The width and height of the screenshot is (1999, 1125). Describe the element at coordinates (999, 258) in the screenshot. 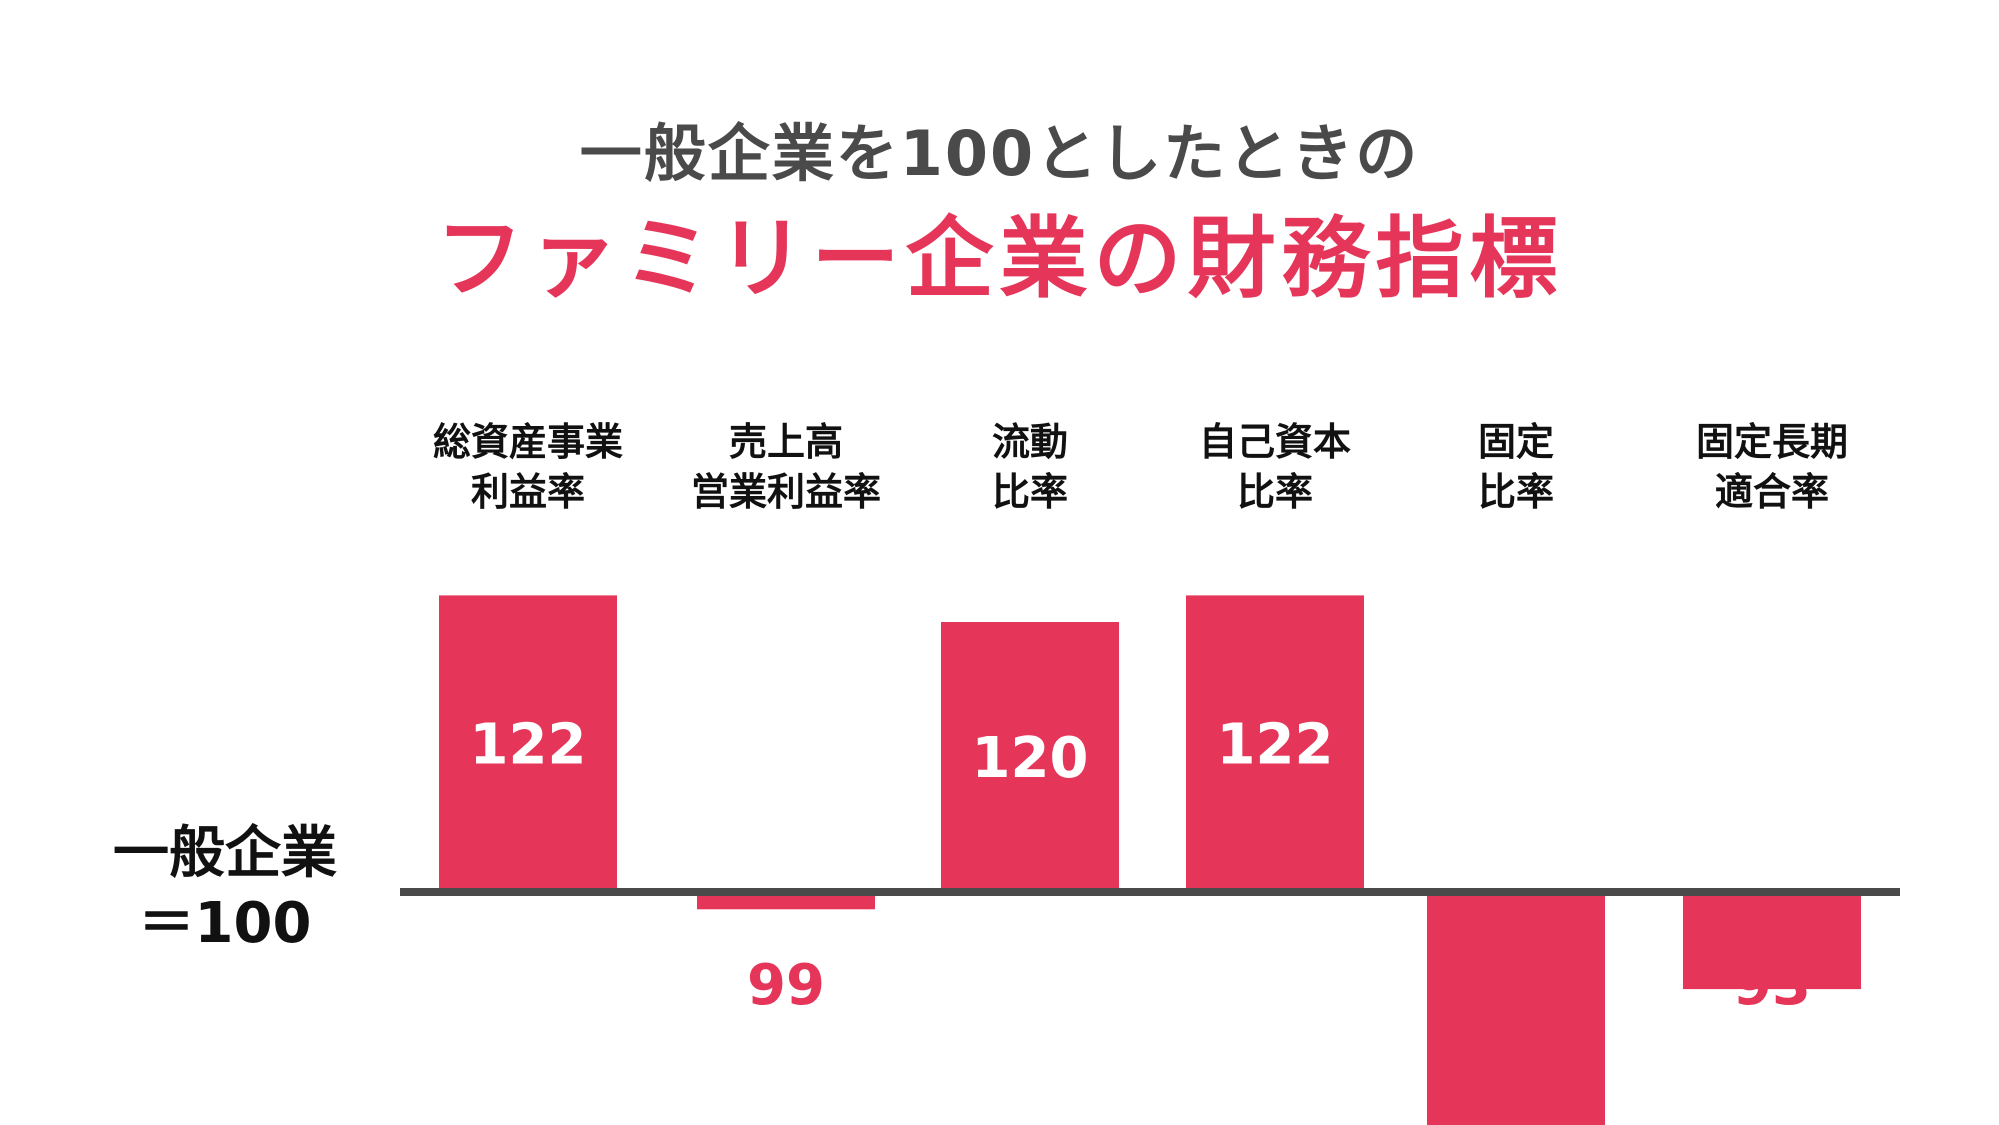

I see `chart-title: ファミリー企業の財務指標` at that location.